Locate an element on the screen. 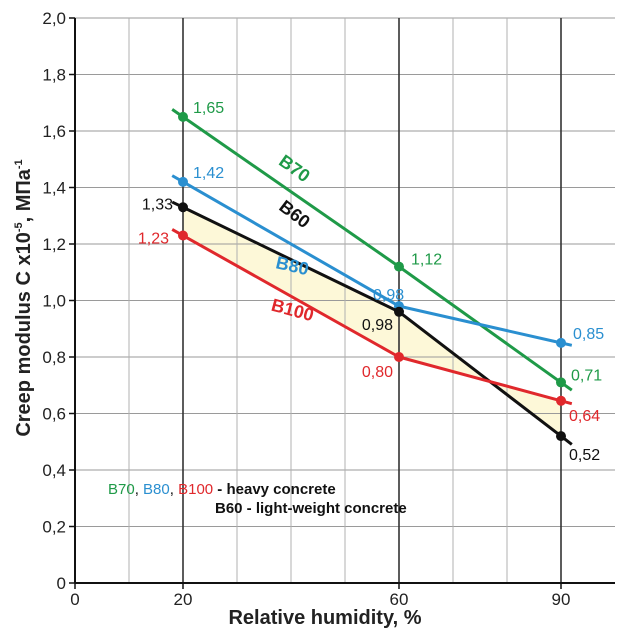 The image size is (627, 629). y-tick-label: 0,2 is located at coordinates (54, 527).